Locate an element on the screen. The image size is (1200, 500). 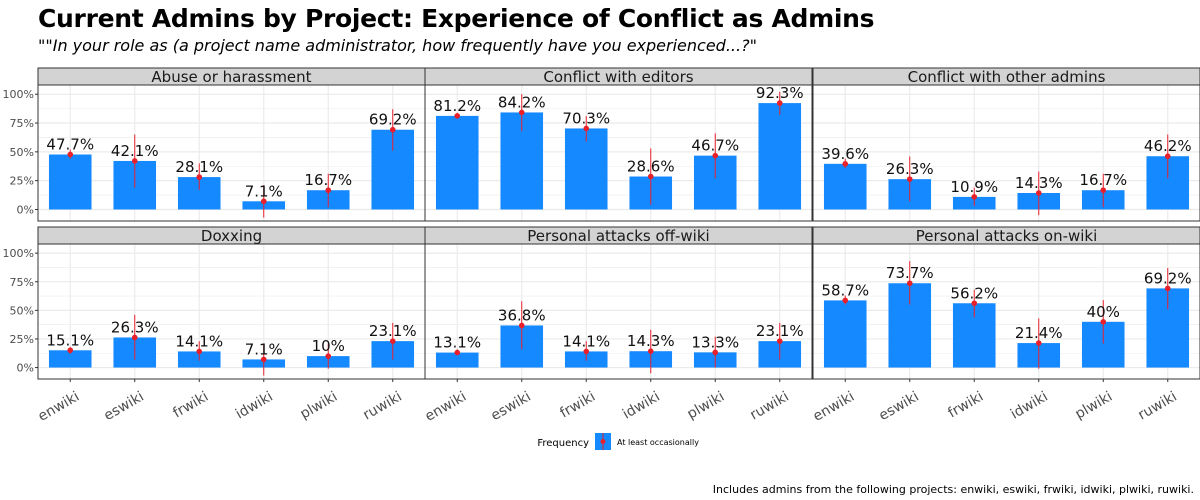
facet-strip-label: Doxxing is located at coordinates (231, 236).